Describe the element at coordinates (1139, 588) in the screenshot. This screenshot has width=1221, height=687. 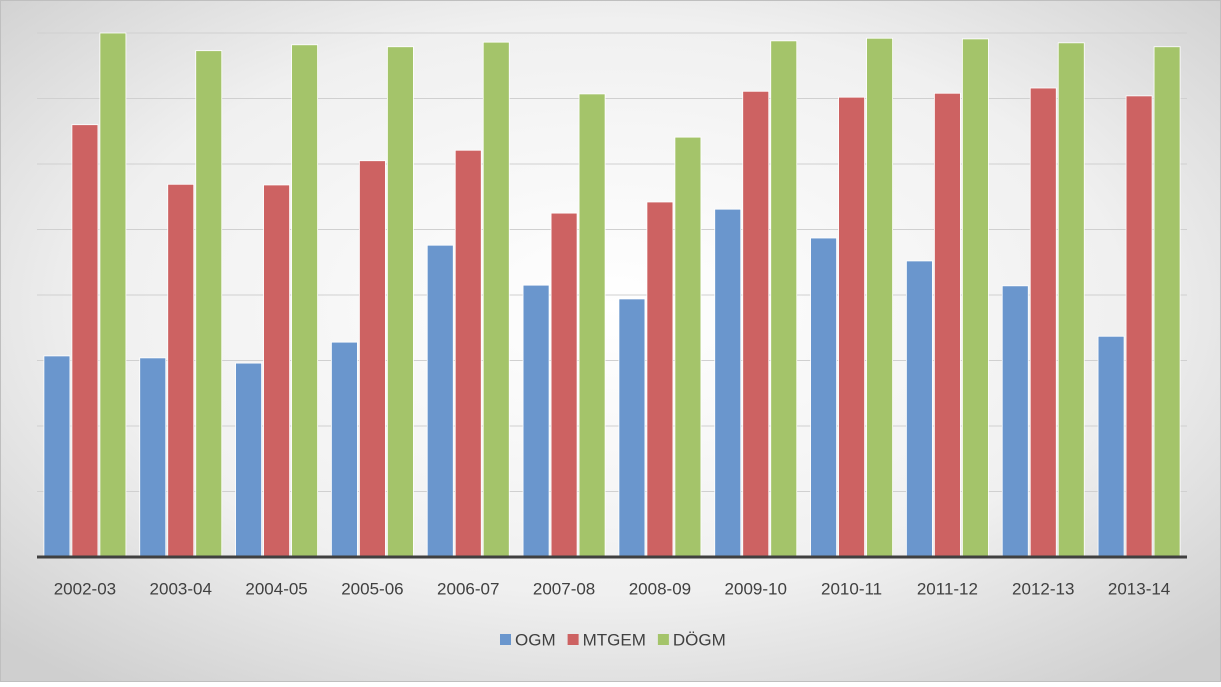
I see `x-tick-label: 2013-14` at that location.